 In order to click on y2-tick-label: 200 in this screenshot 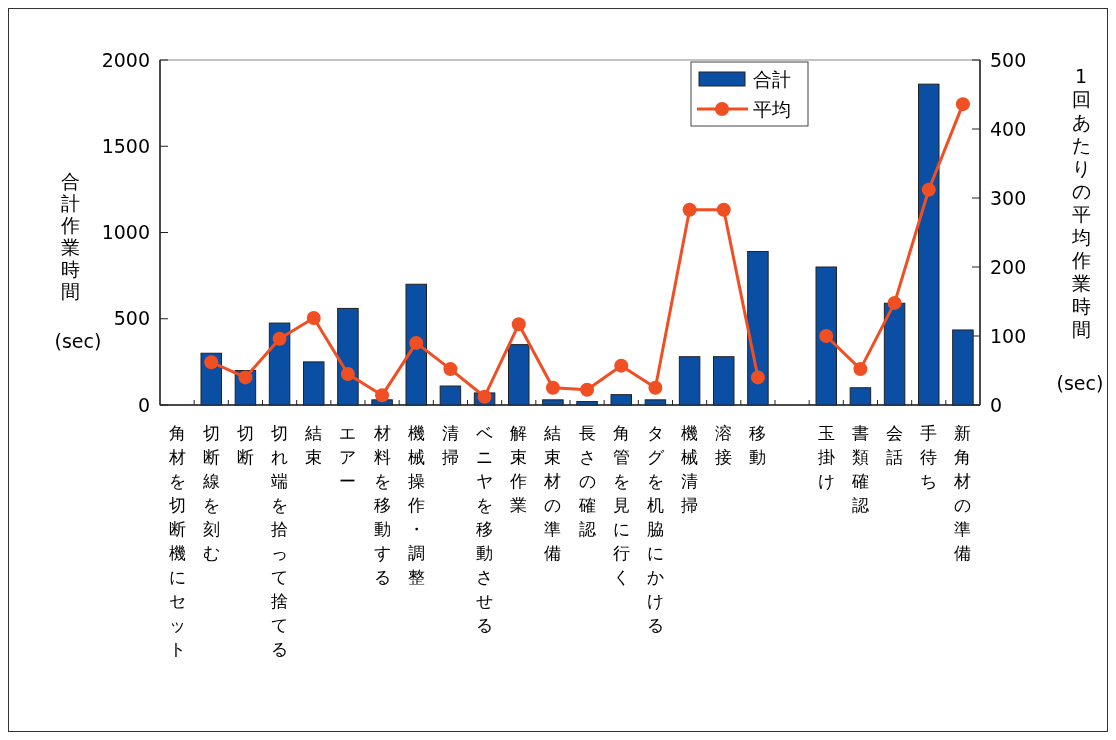, I will do `click(1008, 266)`.